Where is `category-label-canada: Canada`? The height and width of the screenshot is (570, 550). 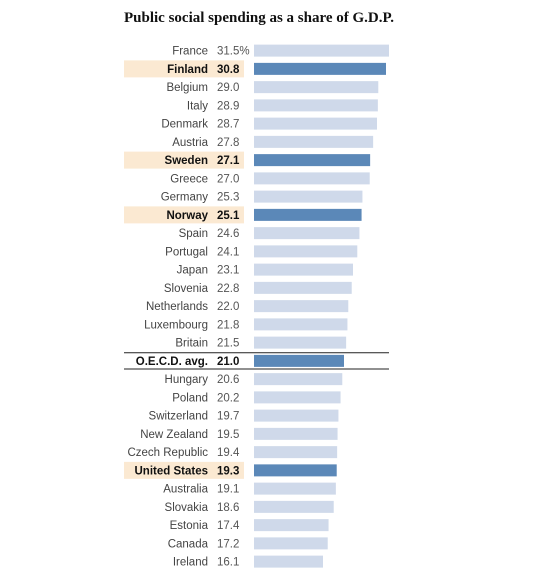 category-label-canada: Canada is located at coordinates (188, 544).